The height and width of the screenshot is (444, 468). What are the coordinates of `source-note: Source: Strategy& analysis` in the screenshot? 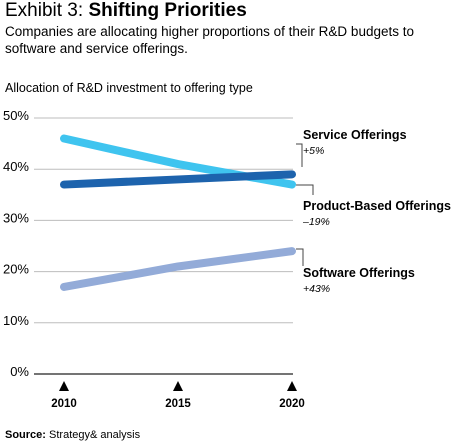 It's located at (72, 435).